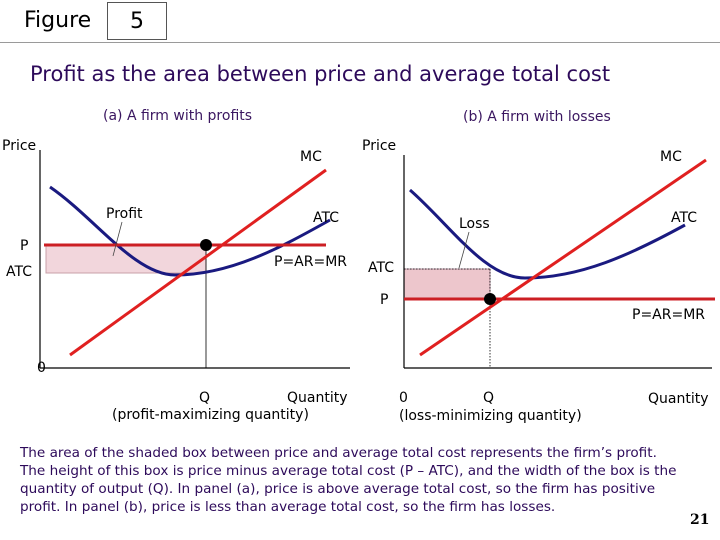 The image size is (720, 540). Describe the element at coordinates (447, 284) in the screenshot. I see `panel-b-loss-box` at that location.